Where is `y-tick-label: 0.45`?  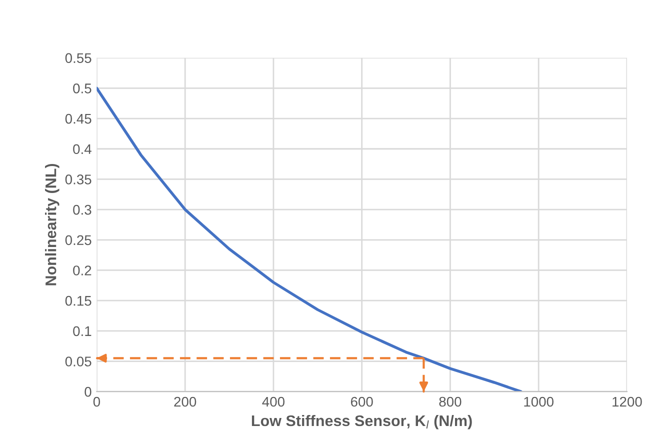 y-tick-label: 0.45 is located at coordinates (78, 119).